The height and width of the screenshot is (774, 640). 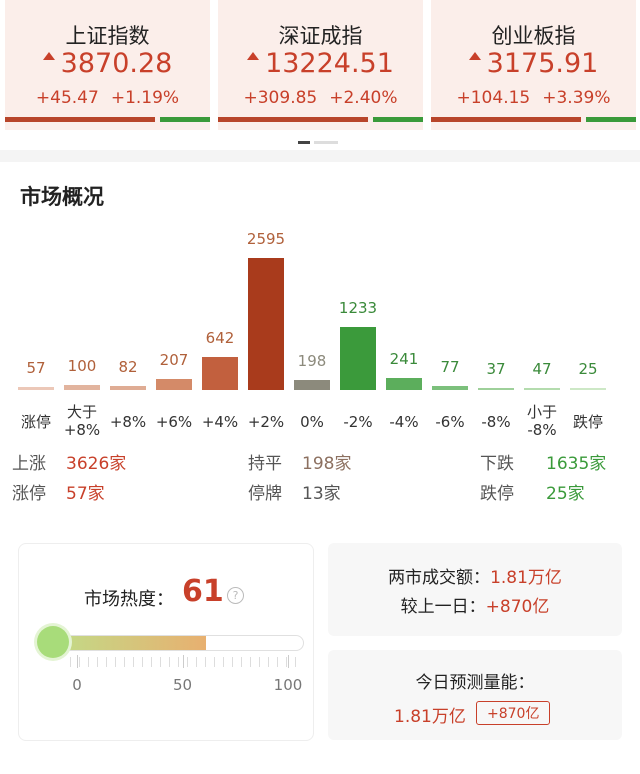 What do you see at coordinates (576, 464) in the screenshot?
I see `stat-value: 1635家` at bounding box center [576, 464].